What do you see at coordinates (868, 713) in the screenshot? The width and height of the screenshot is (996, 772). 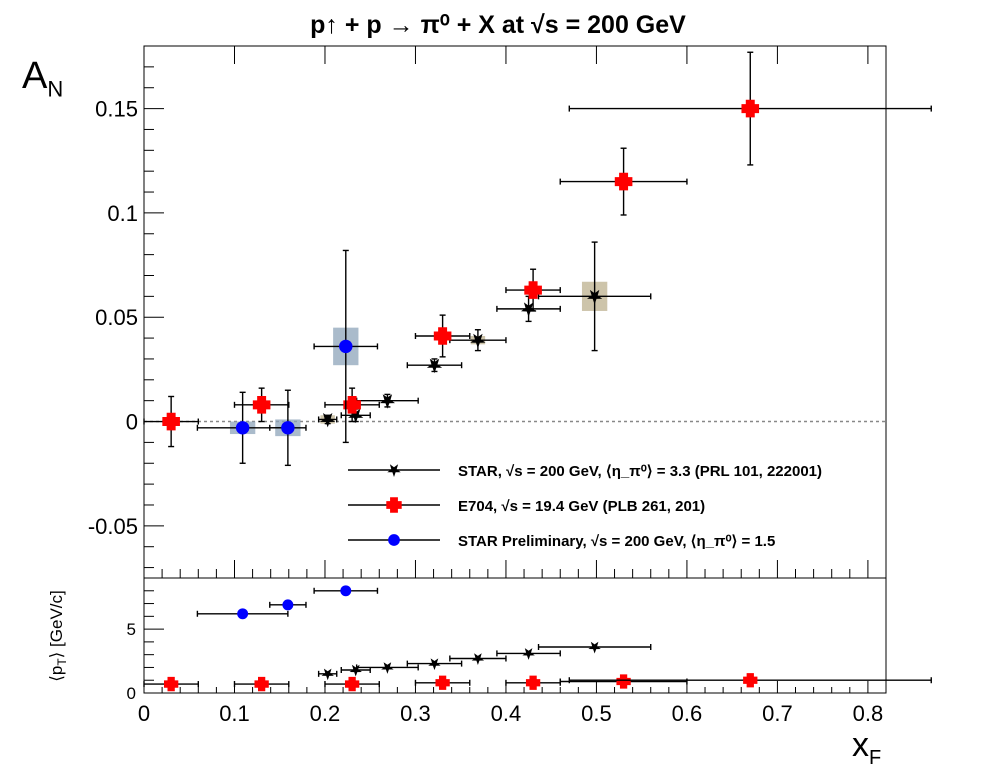 I see `x-tick-label: 0.8` at bounding box center [868, 713].